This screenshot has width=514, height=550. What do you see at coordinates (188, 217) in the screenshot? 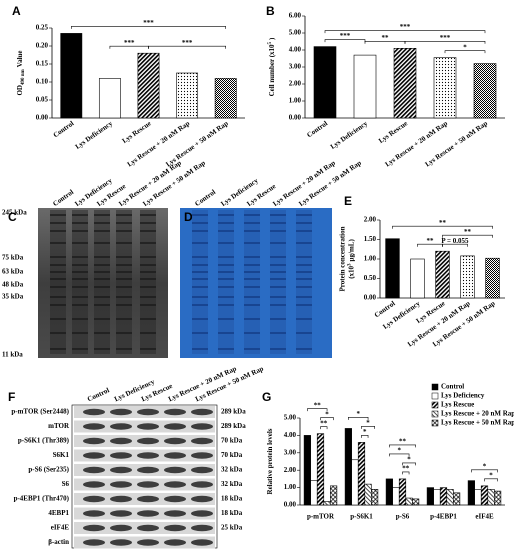
I see `panel-letter: D` at bounding box center [188, 217].